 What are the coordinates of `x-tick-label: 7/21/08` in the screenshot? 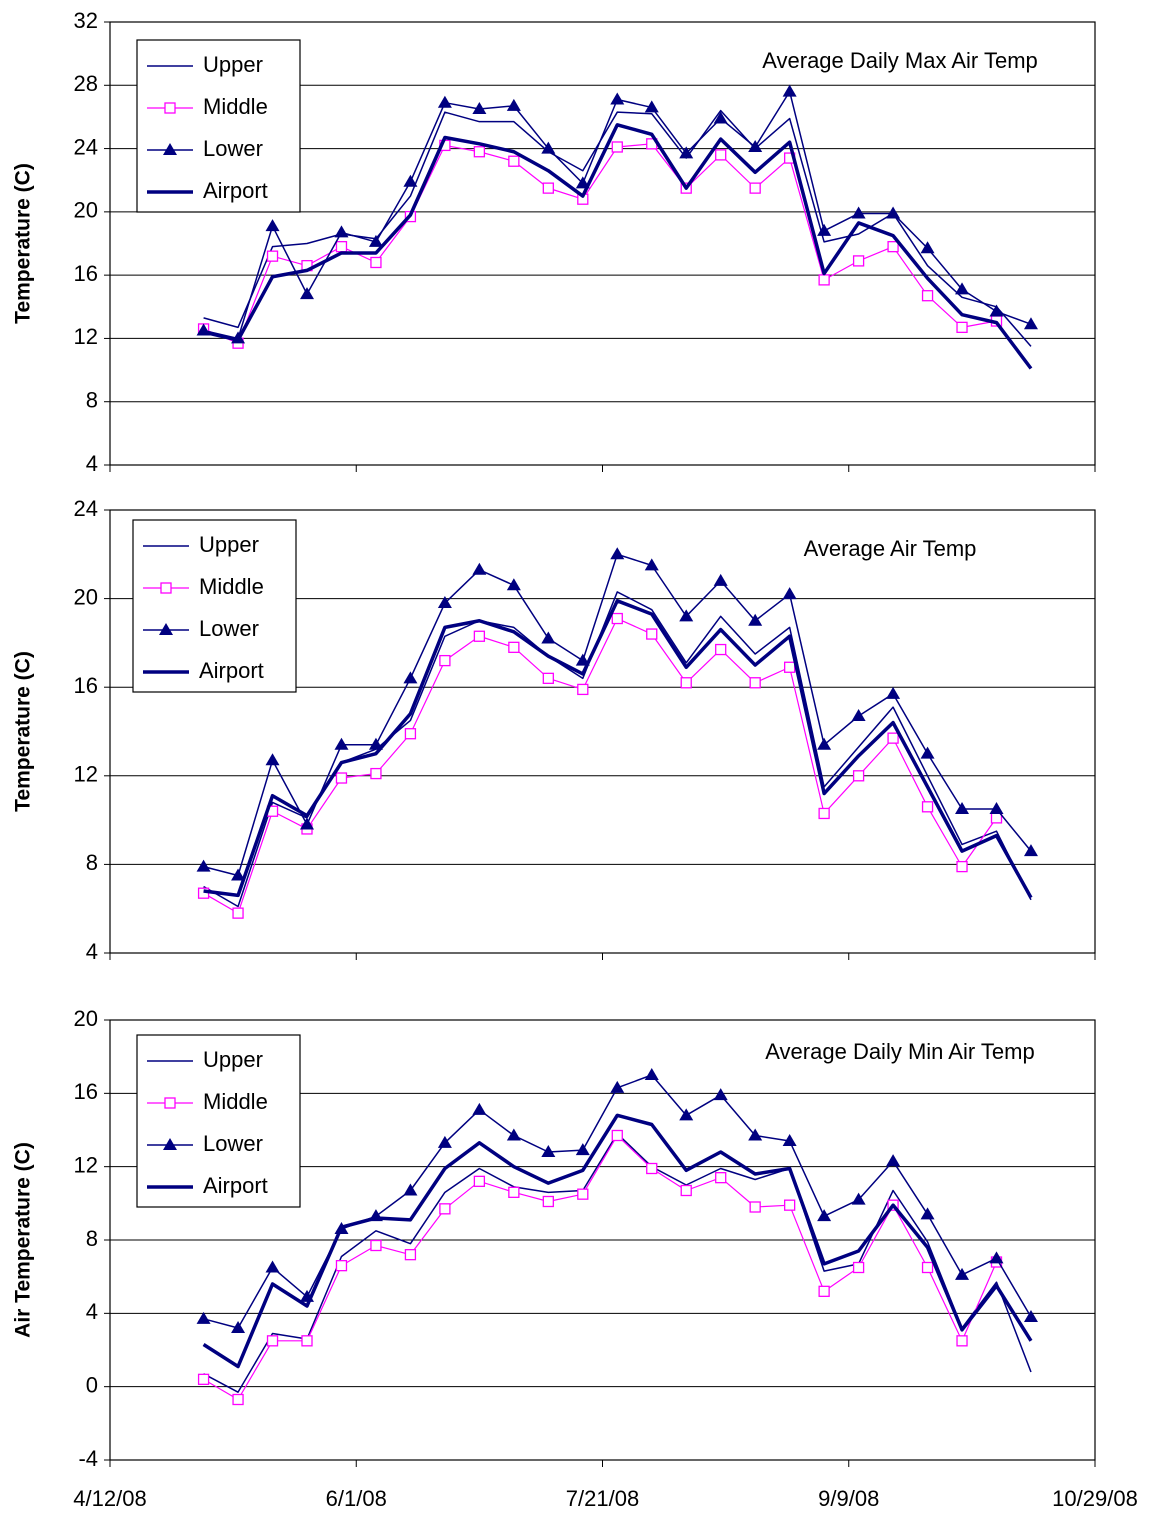 It's located at (602, 1498).